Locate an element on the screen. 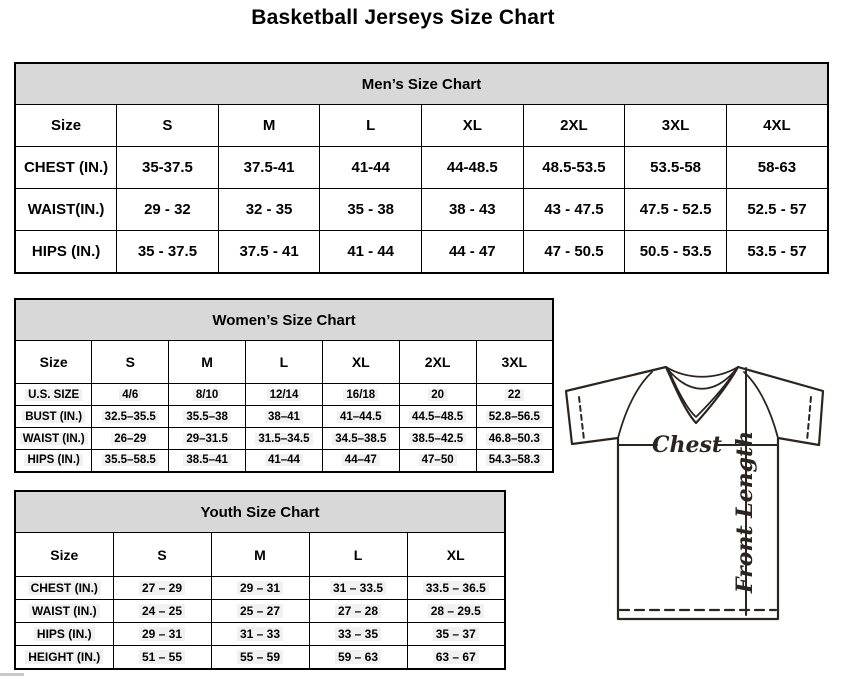  size-value-cell: 38.5–42.5 is located at coordinates (437, 438).